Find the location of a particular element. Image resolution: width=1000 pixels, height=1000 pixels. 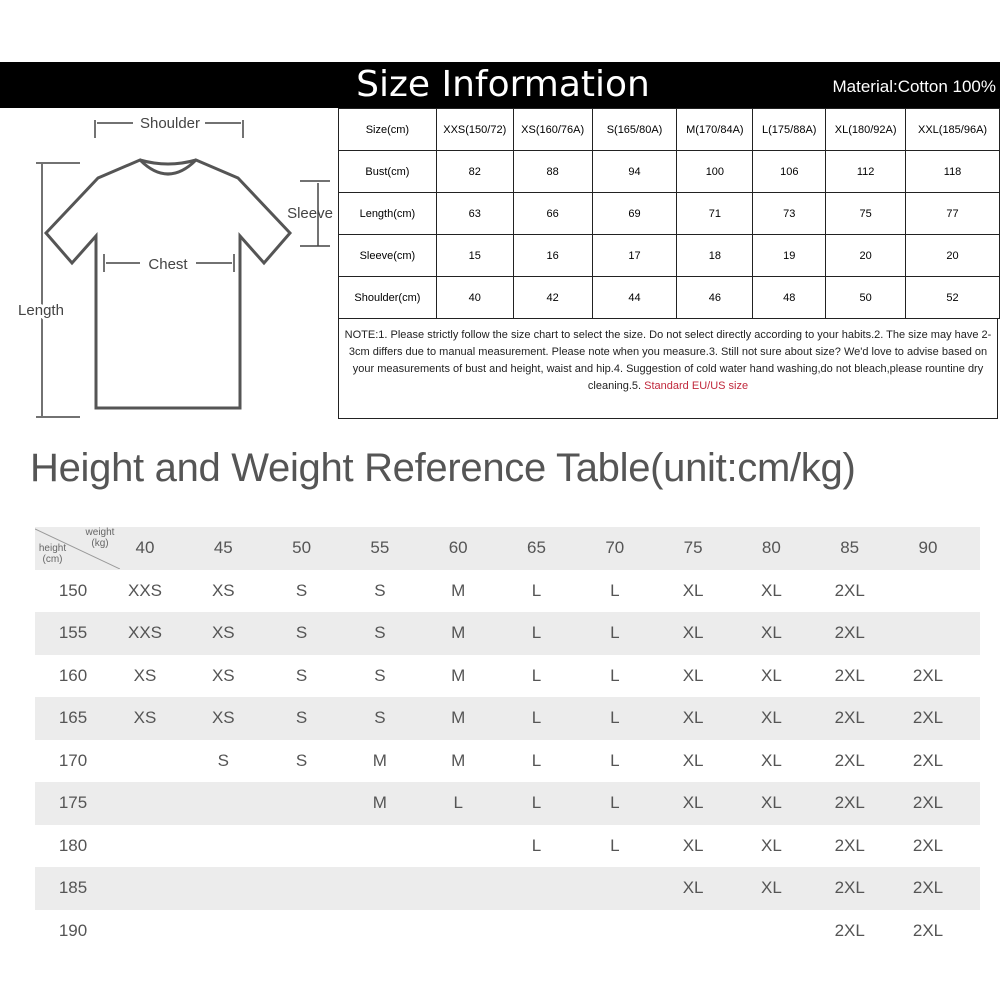

table-cell: 20 is located at coordinates (952, 255).